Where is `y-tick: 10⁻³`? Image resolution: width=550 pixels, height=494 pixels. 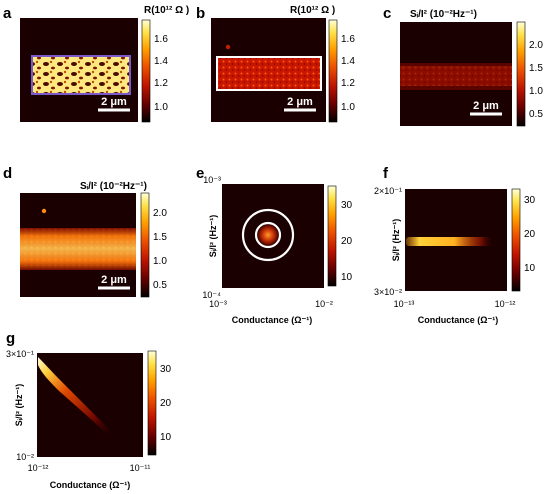
y-tick: 10⁻³ is located at coordinates (212, 180).